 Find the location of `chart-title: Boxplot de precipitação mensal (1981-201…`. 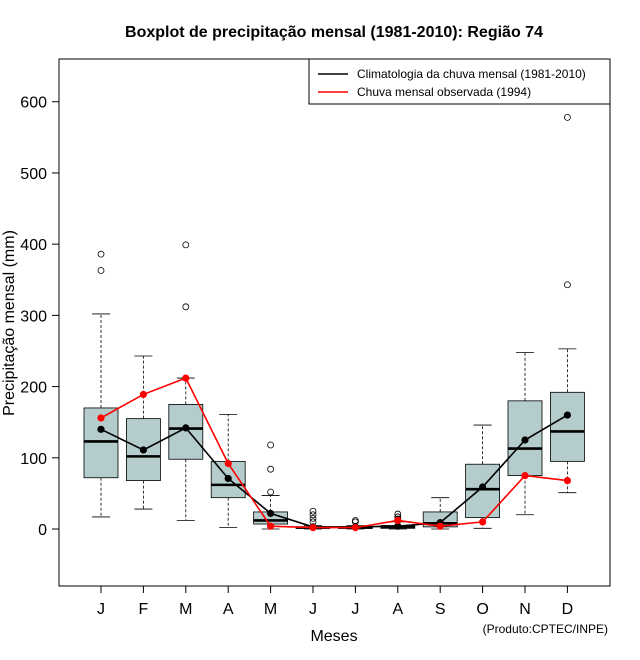

chart-title: Boxplot de precipitação mensal (1981-201… is located at coordinates (334, 32).